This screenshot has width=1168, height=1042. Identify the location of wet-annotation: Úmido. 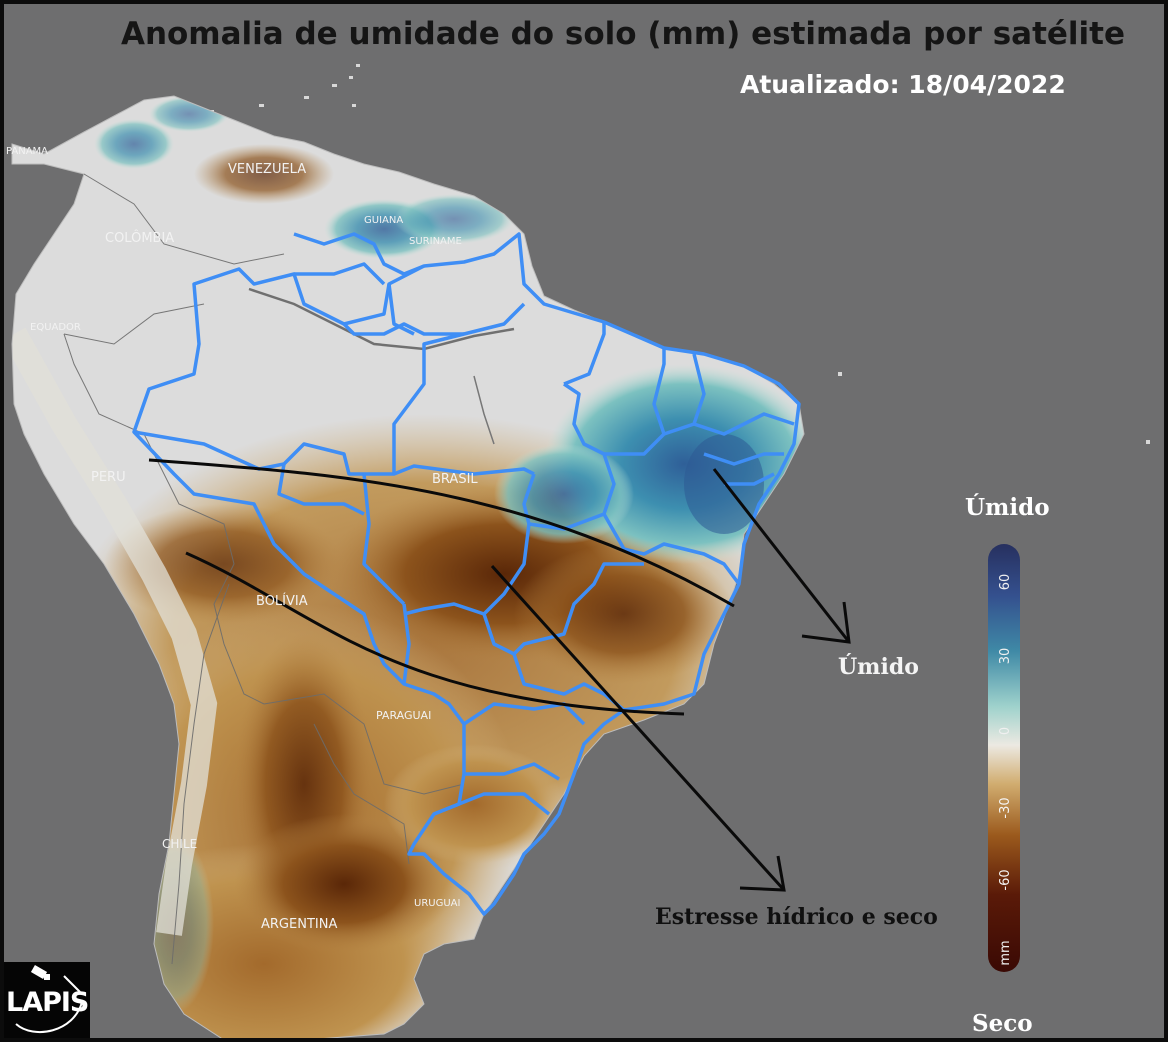
(878, 667).